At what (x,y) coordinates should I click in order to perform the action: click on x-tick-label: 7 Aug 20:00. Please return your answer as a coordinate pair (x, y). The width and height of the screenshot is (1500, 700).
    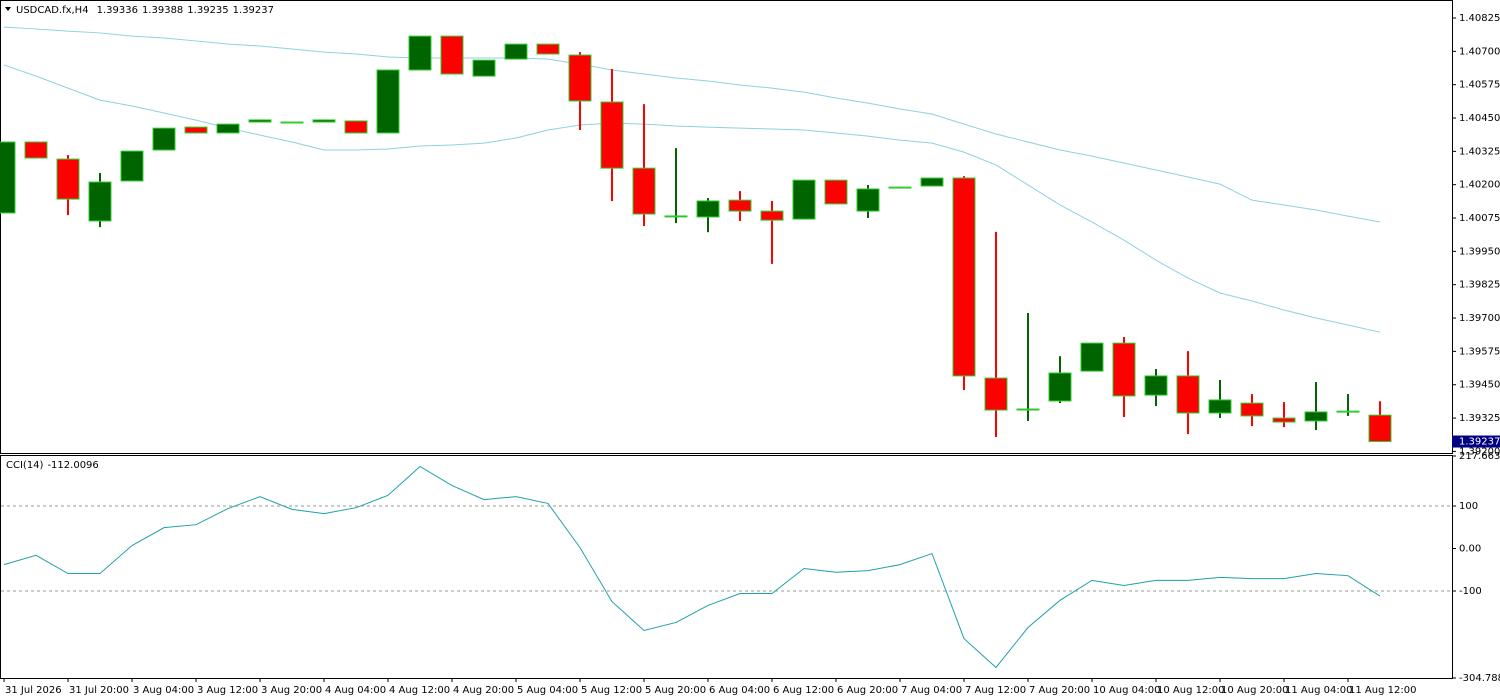
    Looking at the image, I should click on (1059, 690).